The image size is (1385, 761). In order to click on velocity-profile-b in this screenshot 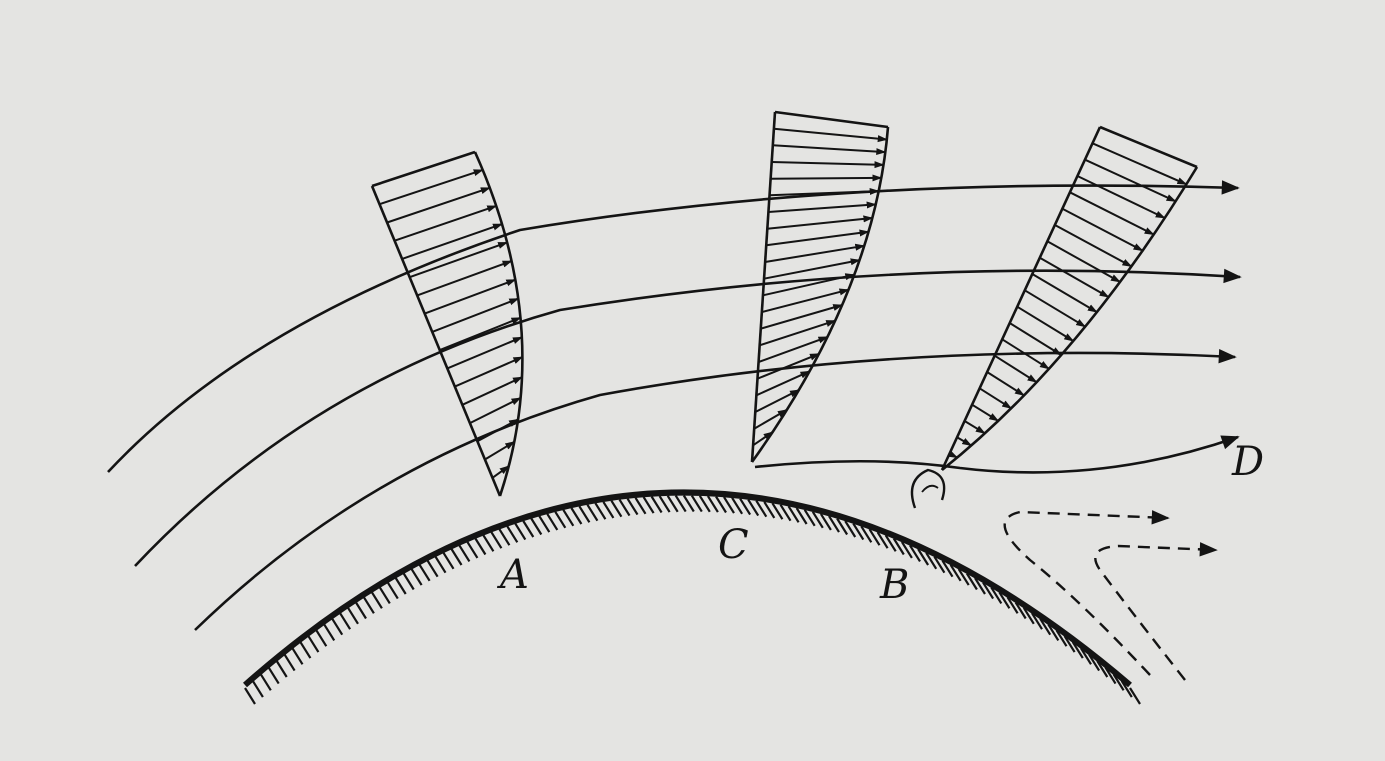, I will do `click(1069, 298)`.